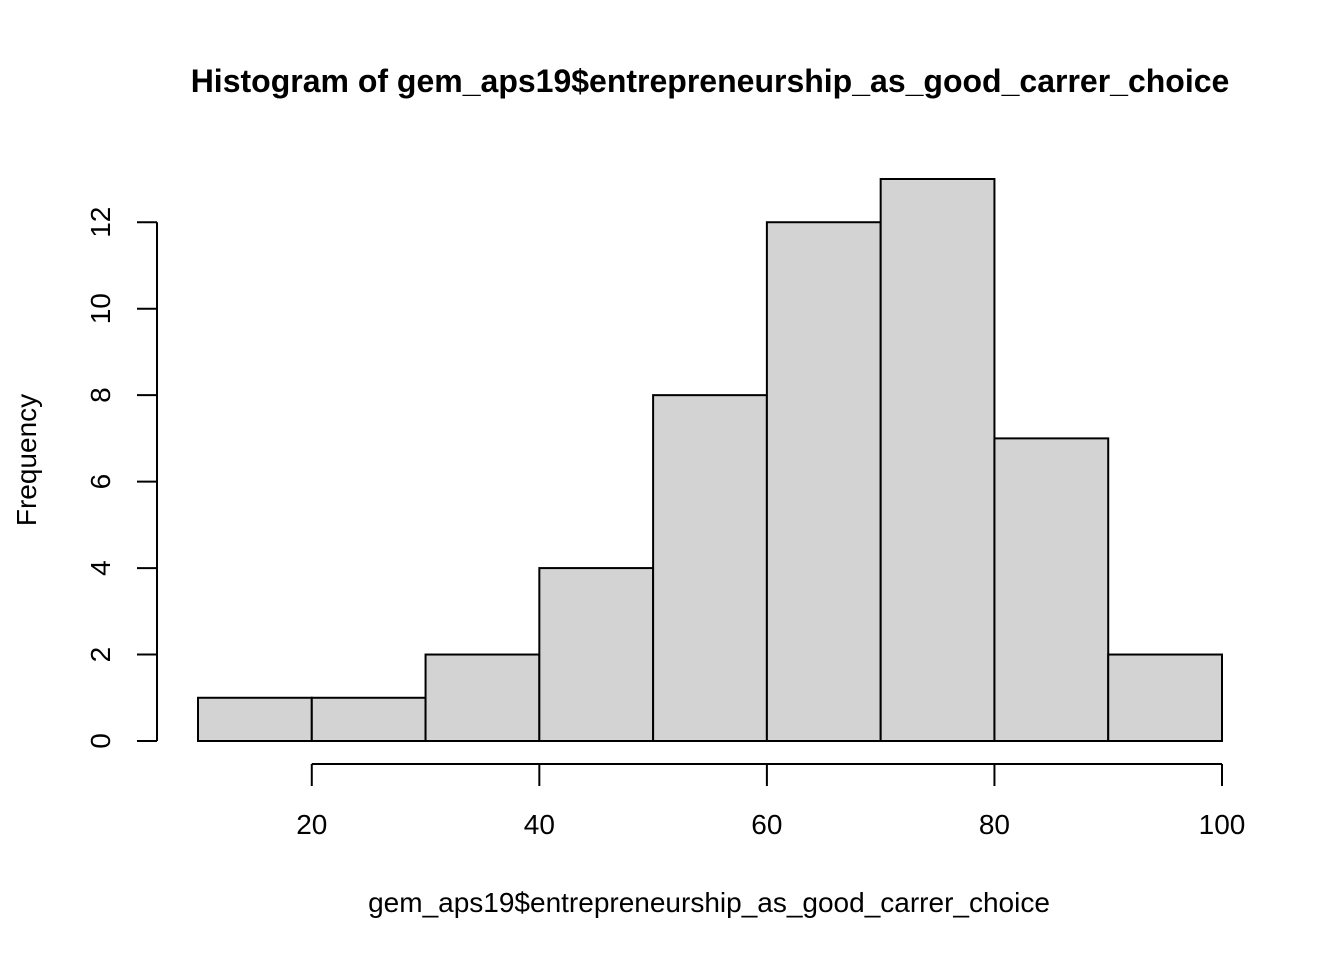 The width and height of the screenshot is (1344, 960). What do you see at coordinates (100, 308) in the screenshot?
I see `y-tick-label-10: 10` at bounding box center [100, 308].